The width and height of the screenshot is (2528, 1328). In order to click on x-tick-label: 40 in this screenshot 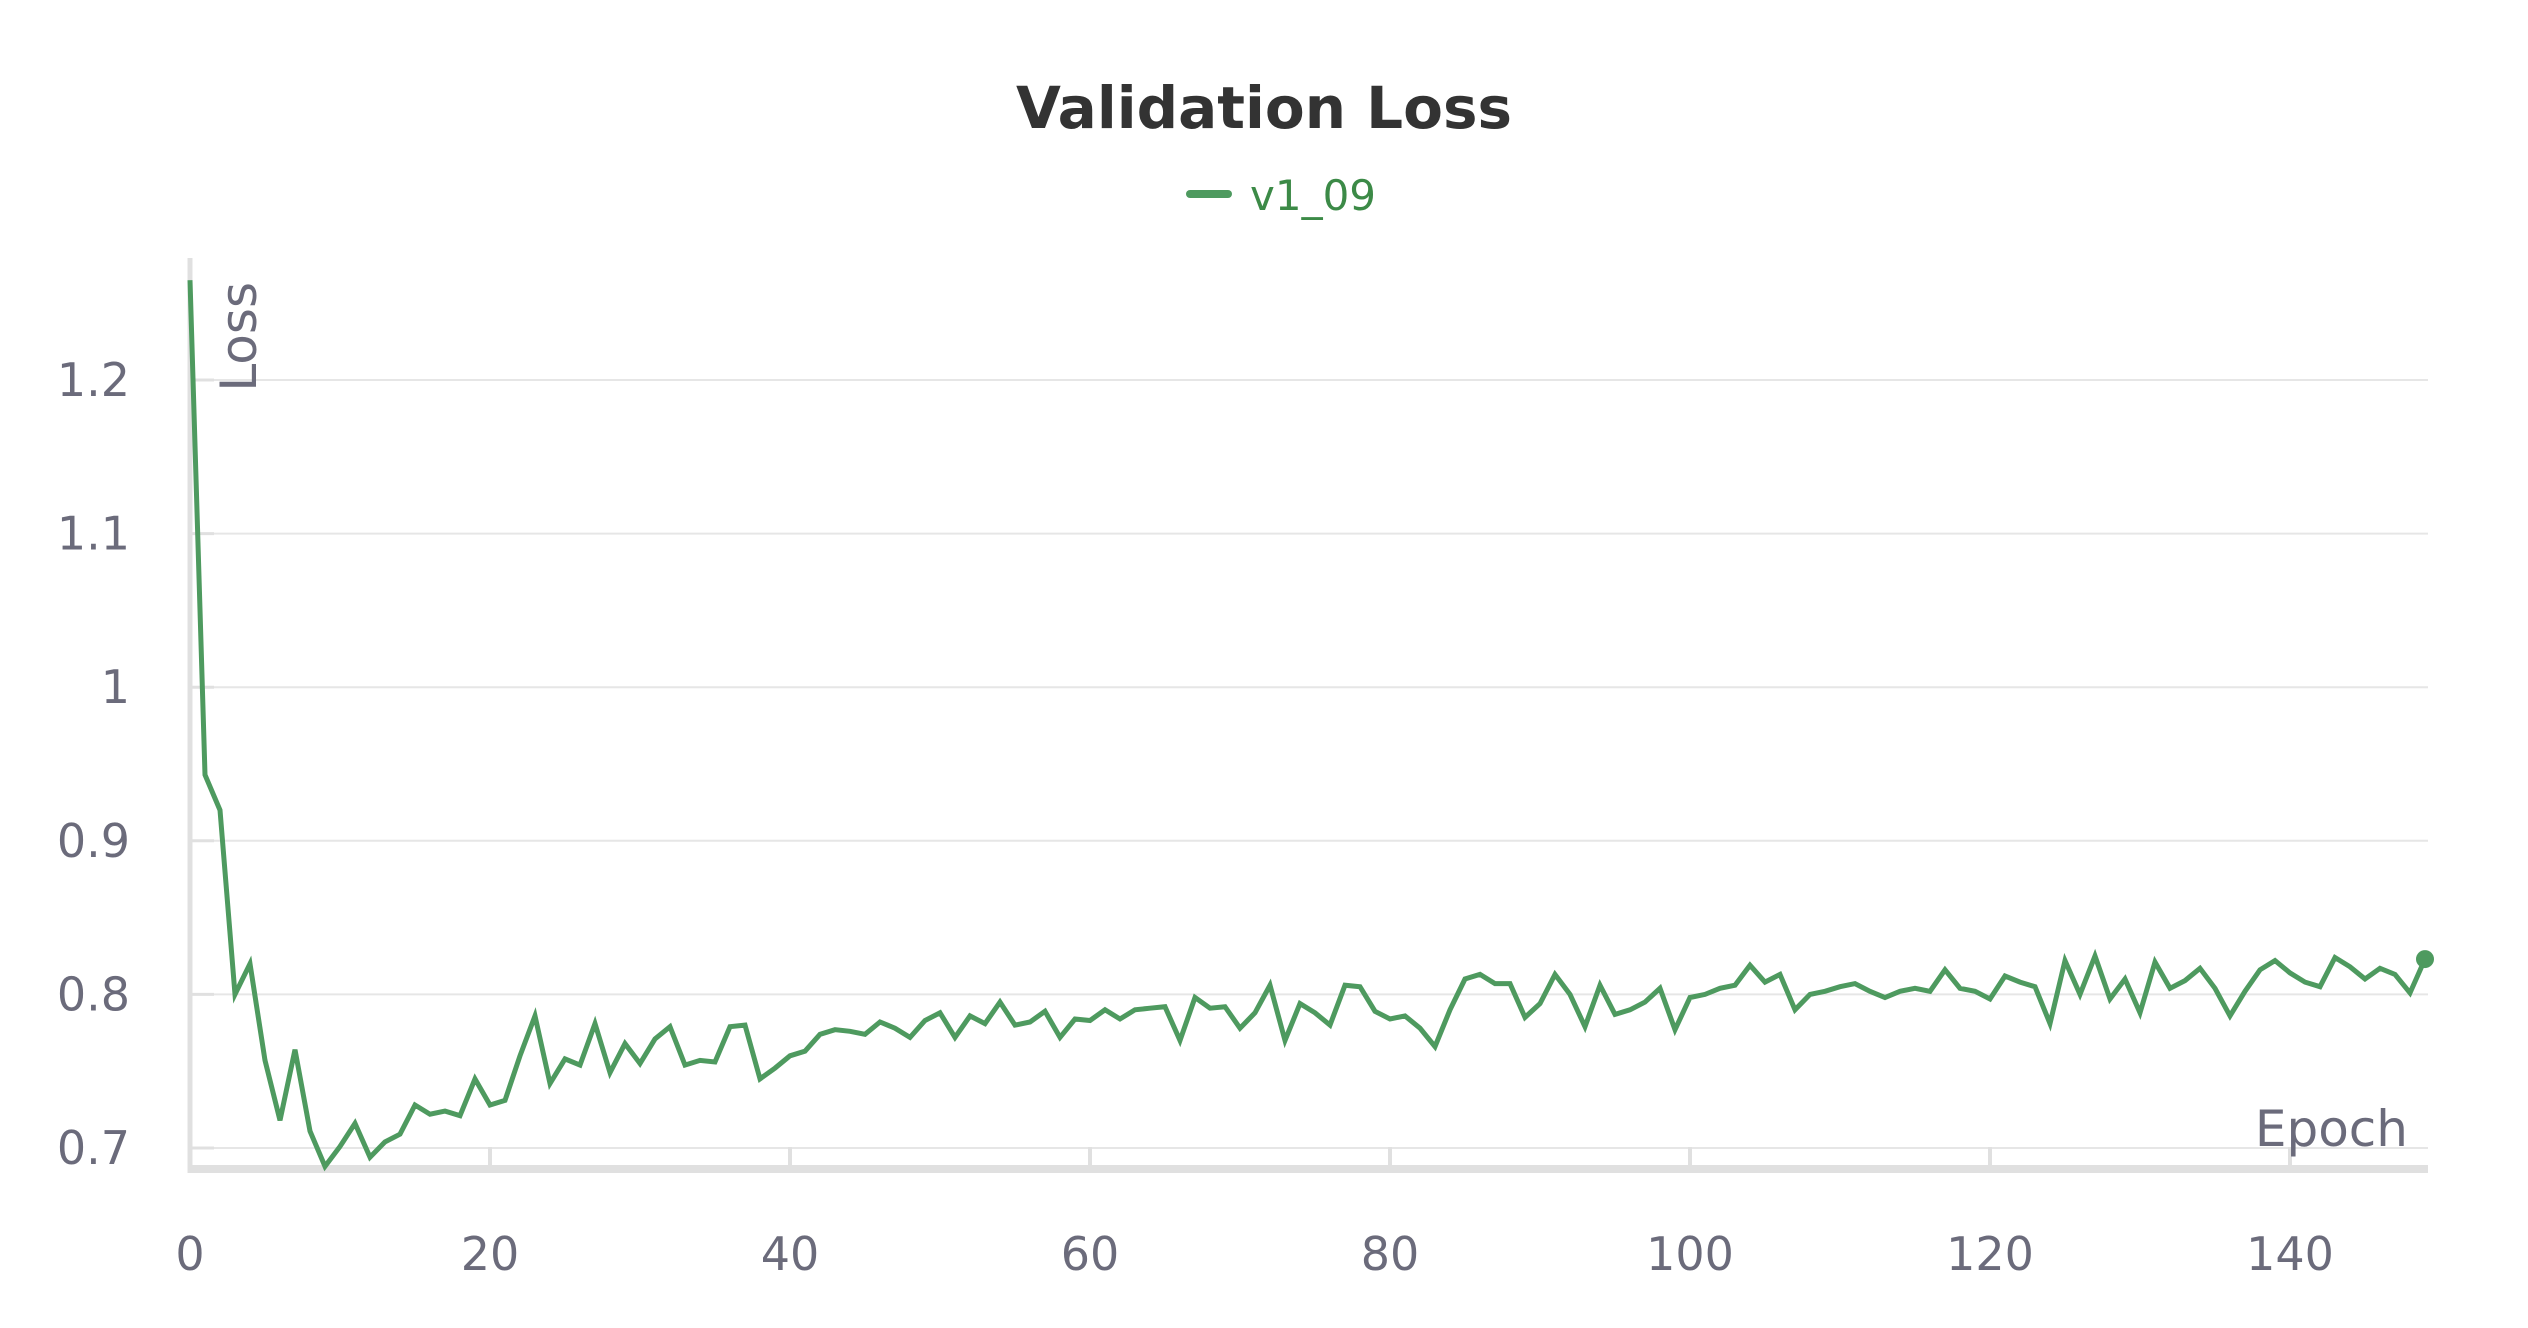, I will do `click(790, 1254)`.